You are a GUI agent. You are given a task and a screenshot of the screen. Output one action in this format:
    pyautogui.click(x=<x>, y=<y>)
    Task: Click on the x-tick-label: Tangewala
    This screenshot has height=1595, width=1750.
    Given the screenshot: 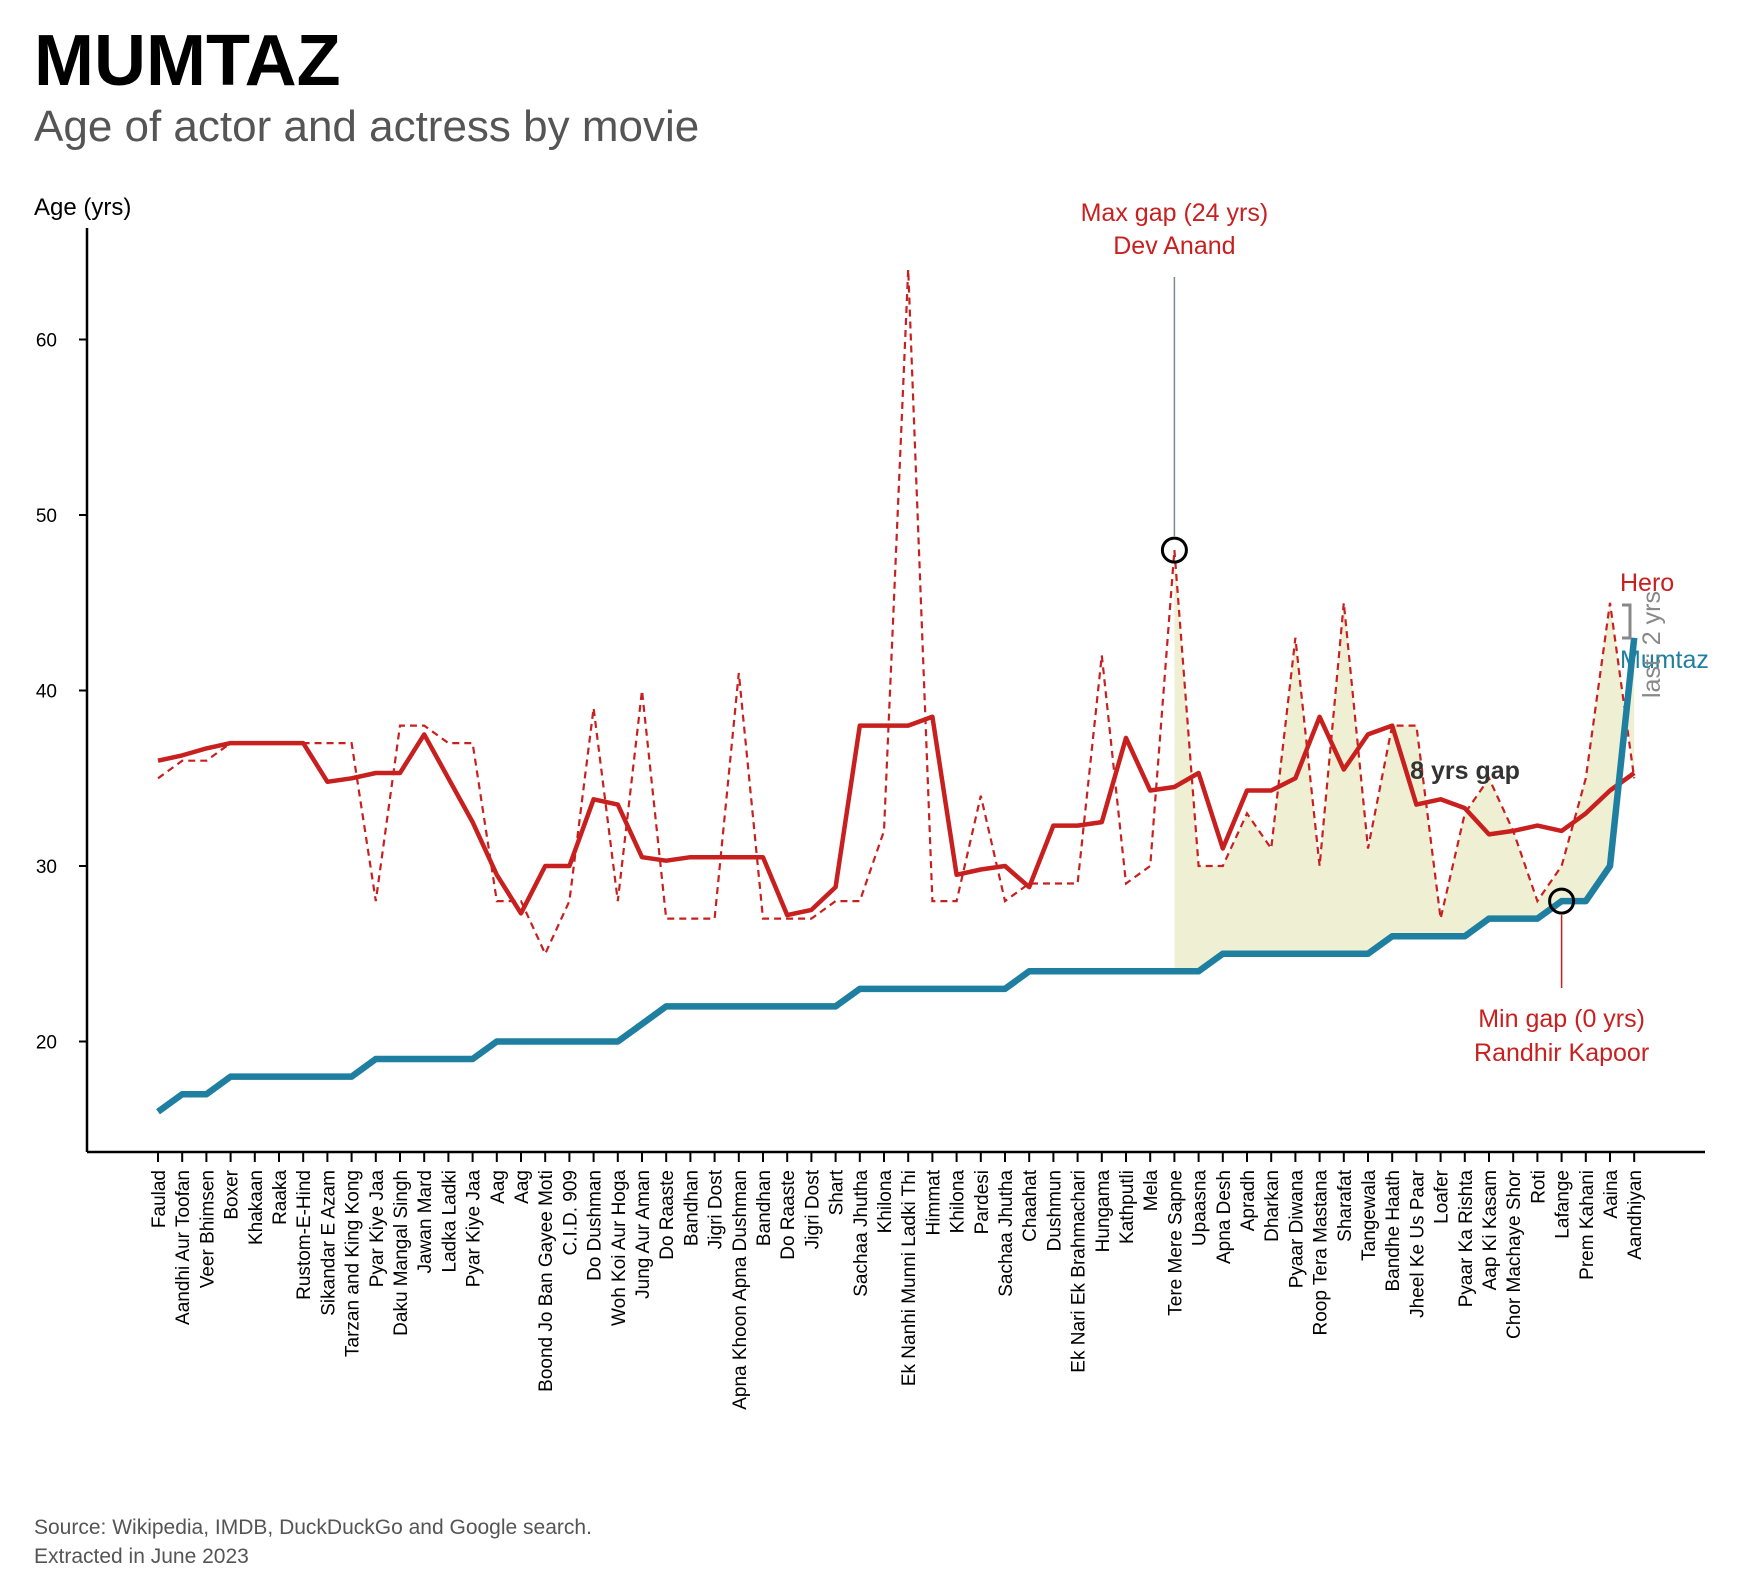 What is the action you would take?
    pyautogui.click(x=1369, y=1215)
    